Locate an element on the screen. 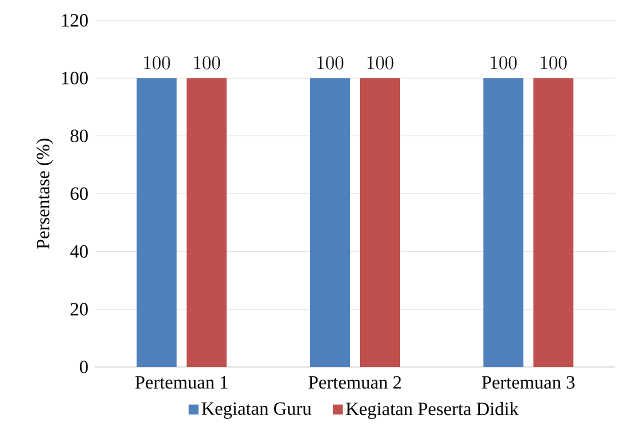 This screenshot has height=434, width=634. y-axis-title: Persentase (%) is located at coordinates (45, 193).